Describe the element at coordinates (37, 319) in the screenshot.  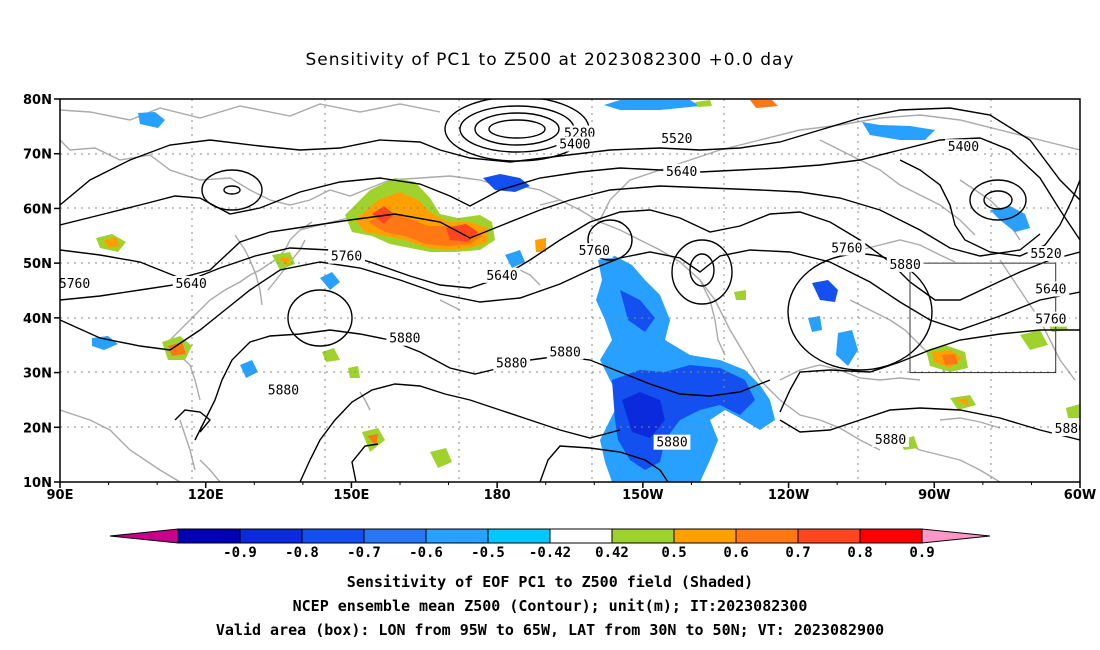
I see `lat-tick-label: 40N` at that location.